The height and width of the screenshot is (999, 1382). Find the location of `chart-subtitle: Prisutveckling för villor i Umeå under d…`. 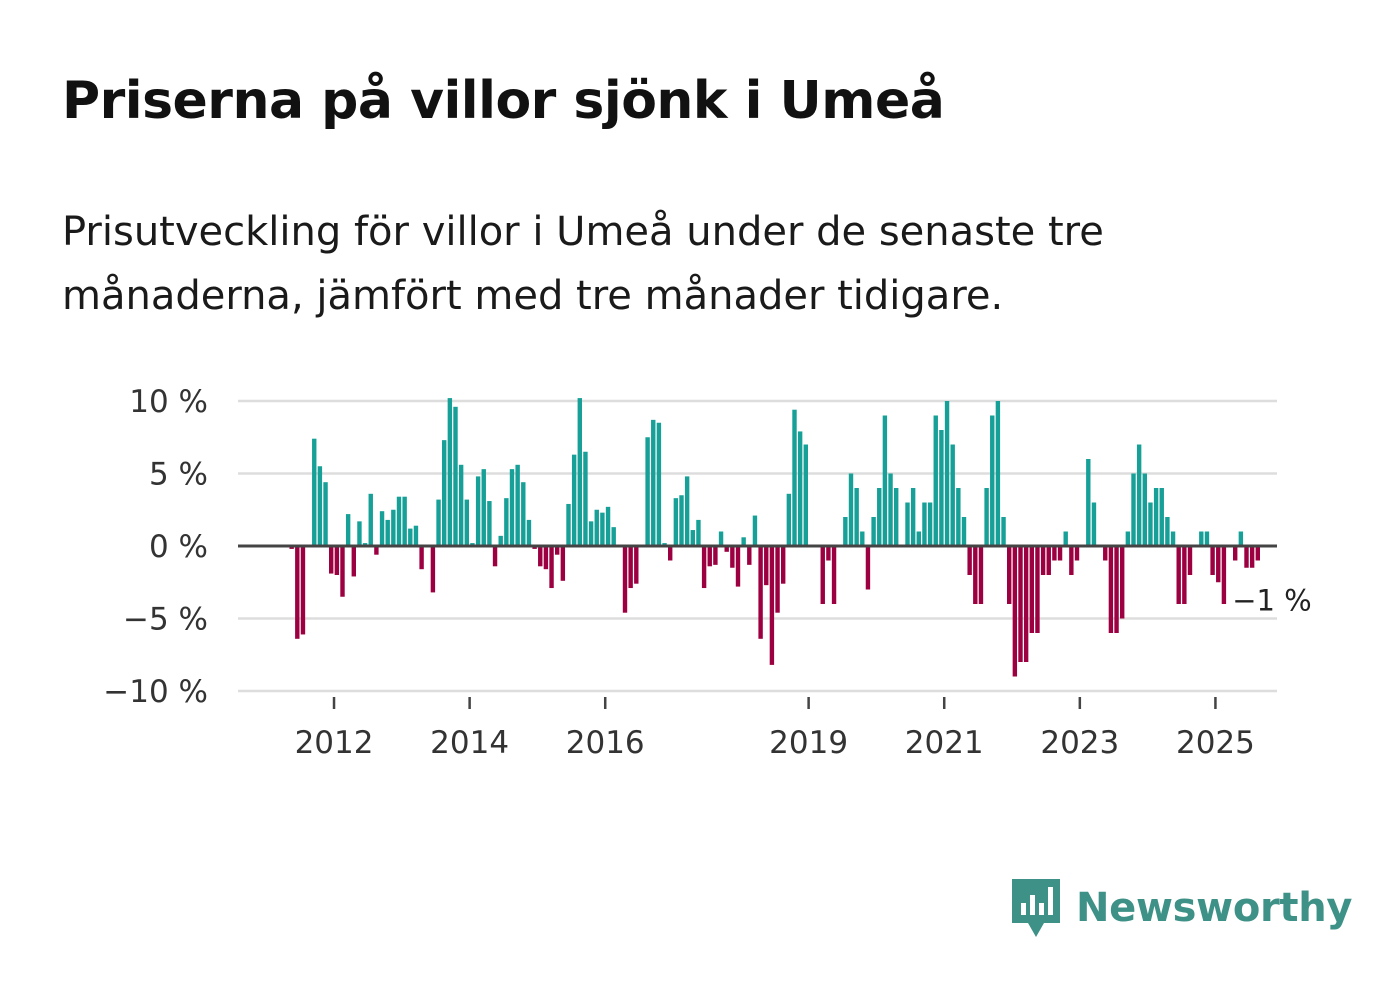

chart-subtitle: Prisutveckling för villor i Umeå under d… is located at coordinates (583, 264).